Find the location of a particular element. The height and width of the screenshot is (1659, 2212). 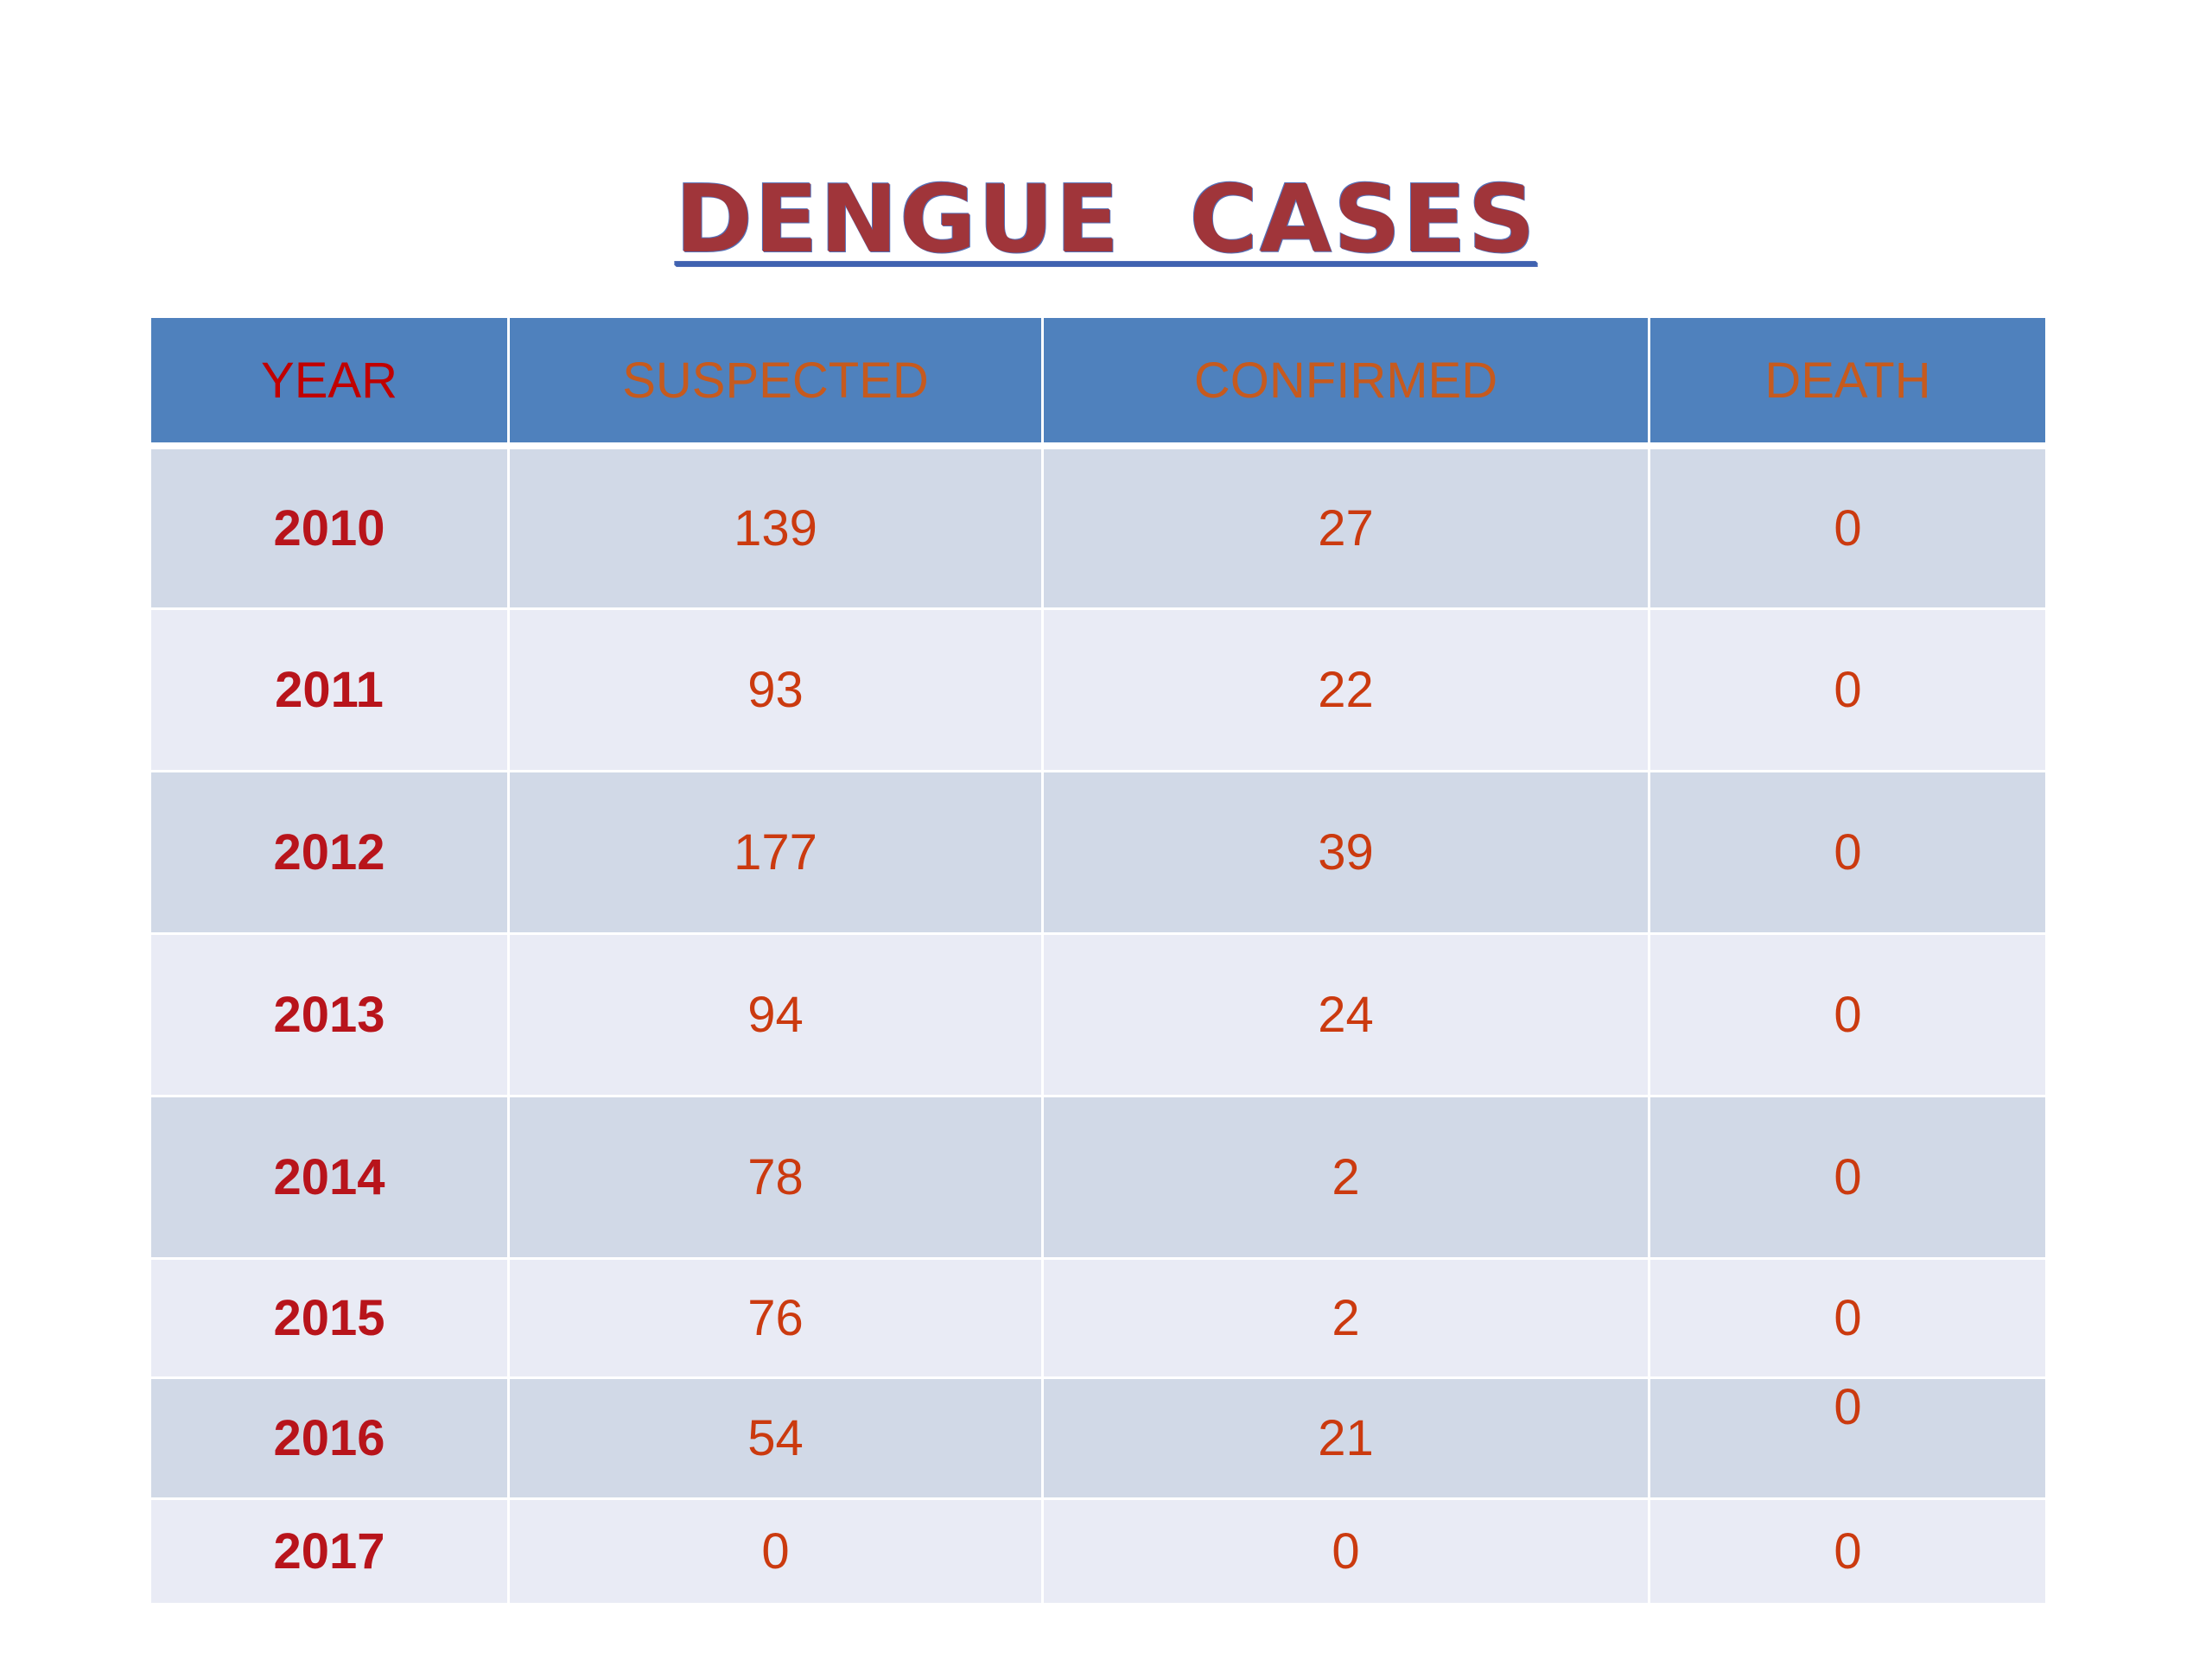

cell-year: 2011 is located at coordinates (329, 689).